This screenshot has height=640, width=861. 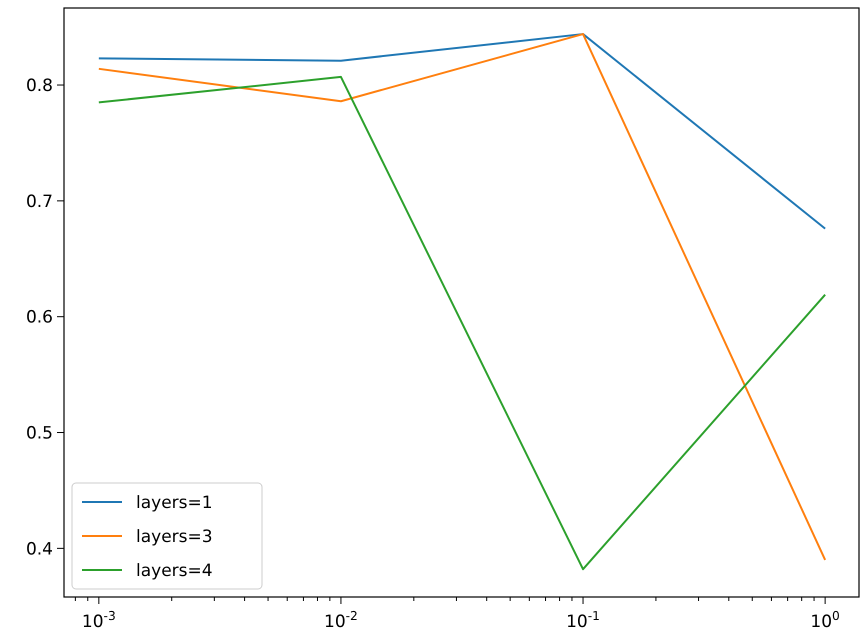 I want to click on legend-label: layers=3, so click(x=174, y=537).